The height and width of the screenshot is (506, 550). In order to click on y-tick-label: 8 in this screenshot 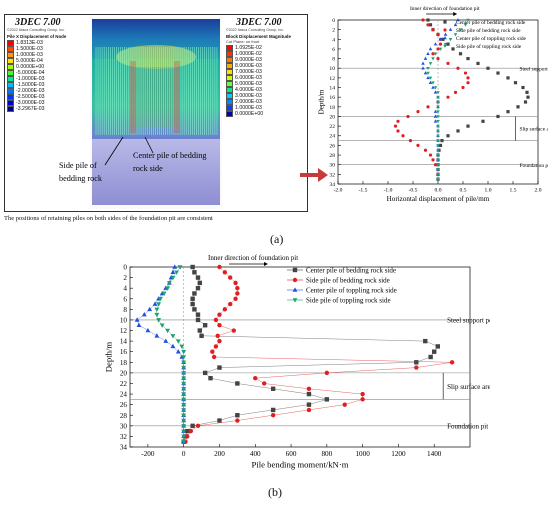, I will do `click(333, 60)`.